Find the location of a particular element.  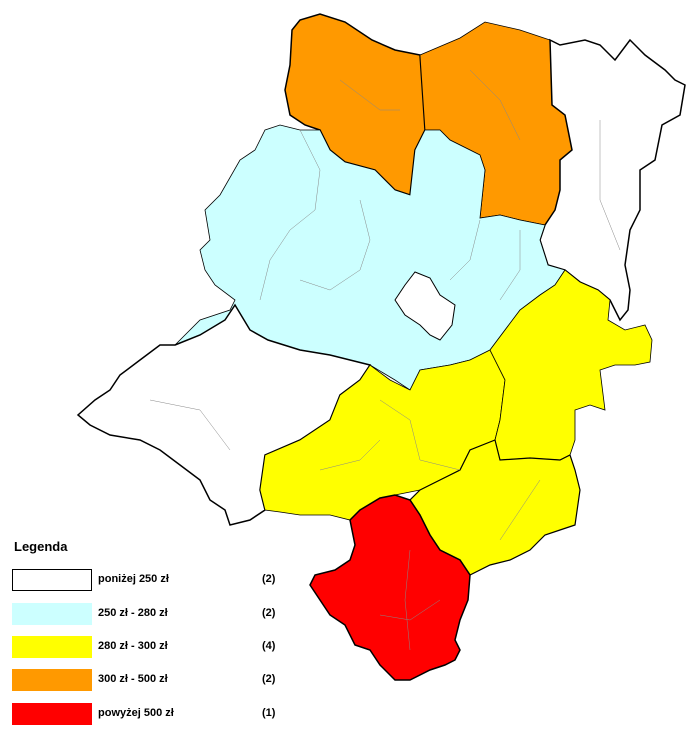

legend-label: 300 zł - 500 zł is located at coordinates (133, 679).